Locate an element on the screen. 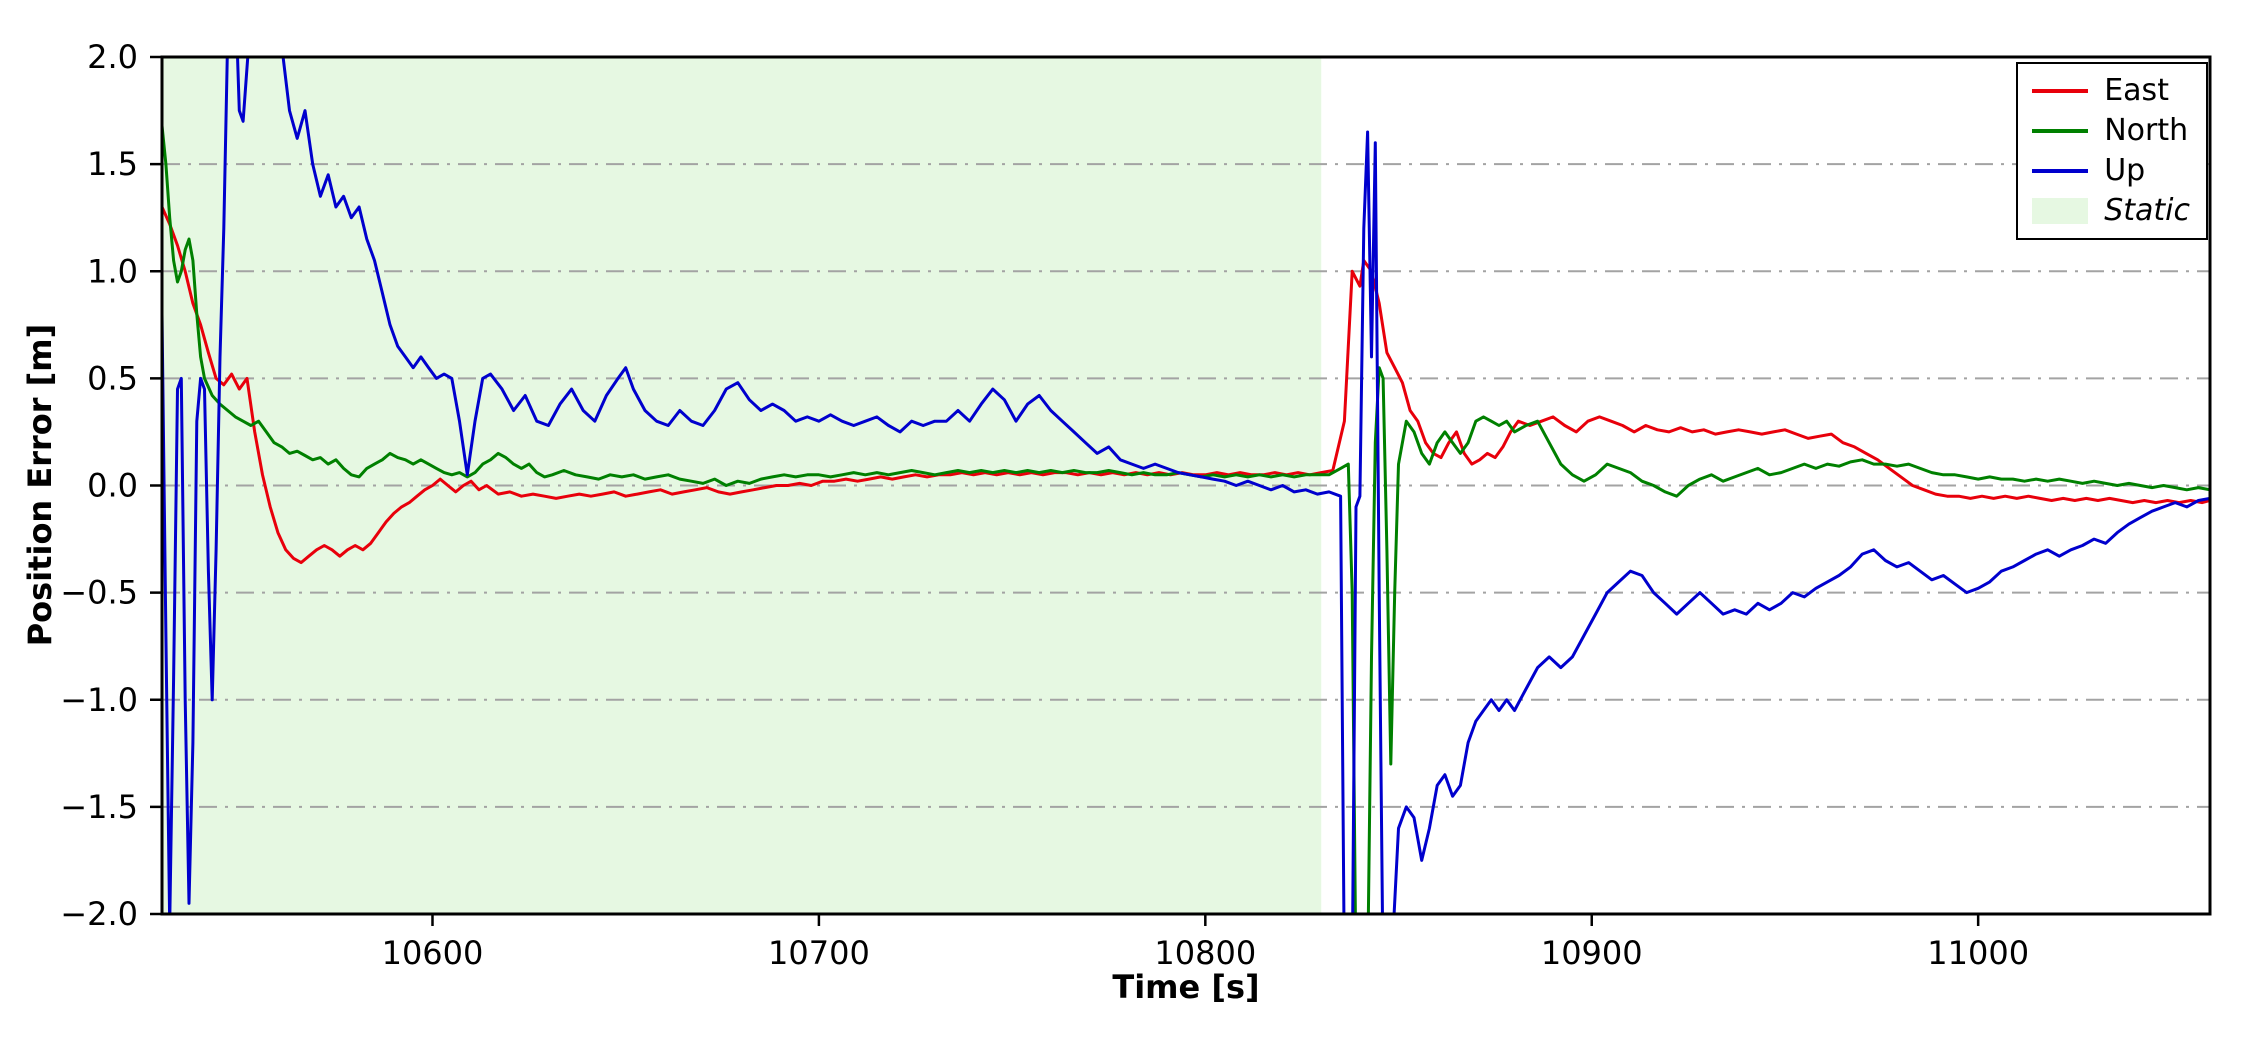 The image size is (2250, 1050). y-tick-label: −1.5 is located at coordinates (99, 807).